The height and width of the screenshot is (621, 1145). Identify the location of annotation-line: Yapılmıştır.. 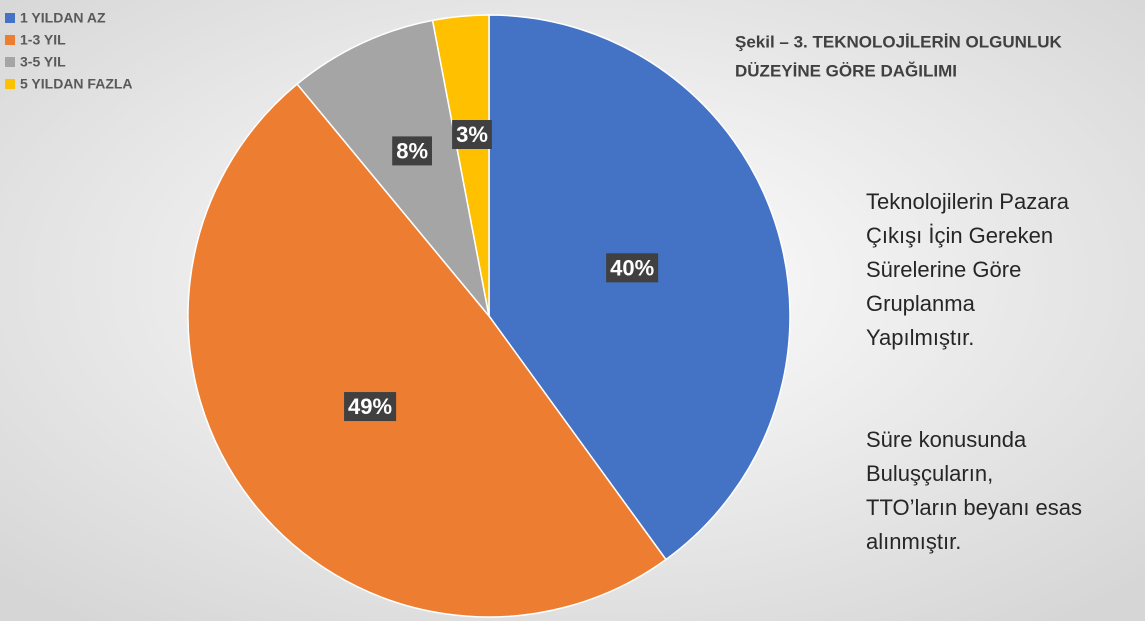
(920, 337).